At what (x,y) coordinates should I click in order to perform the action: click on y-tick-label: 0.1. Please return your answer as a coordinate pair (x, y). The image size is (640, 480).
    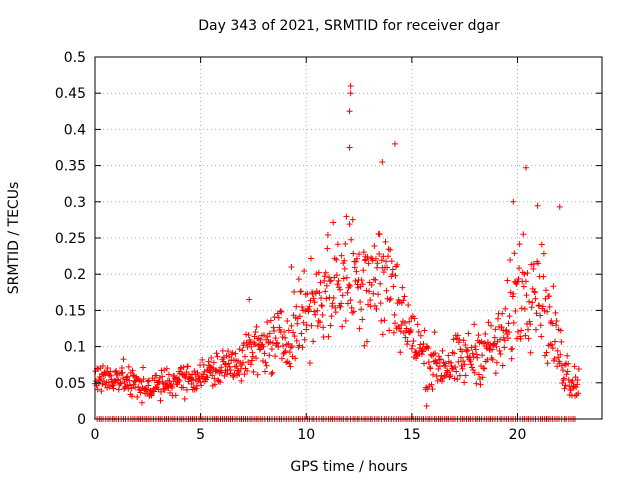
    Looking at the image, I should click on (75, 348).